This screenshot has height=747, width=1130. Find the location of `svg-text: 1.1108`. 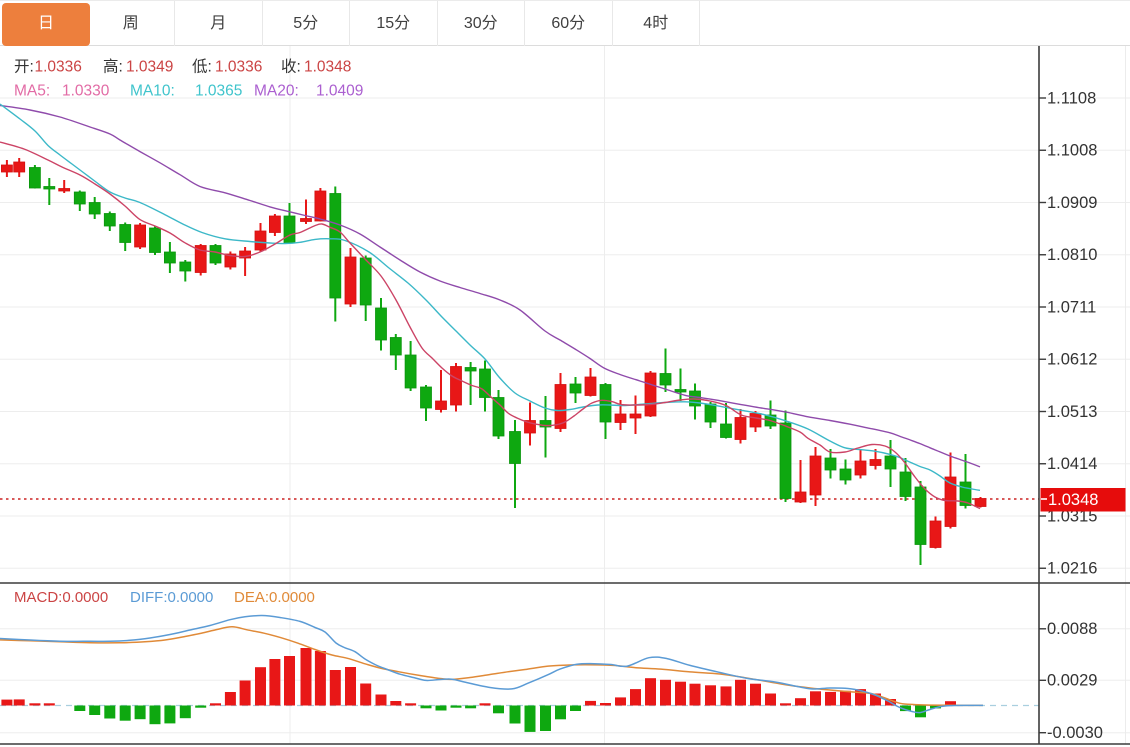

svg-text: 1.1108 is located at coordinates (1071, 98).